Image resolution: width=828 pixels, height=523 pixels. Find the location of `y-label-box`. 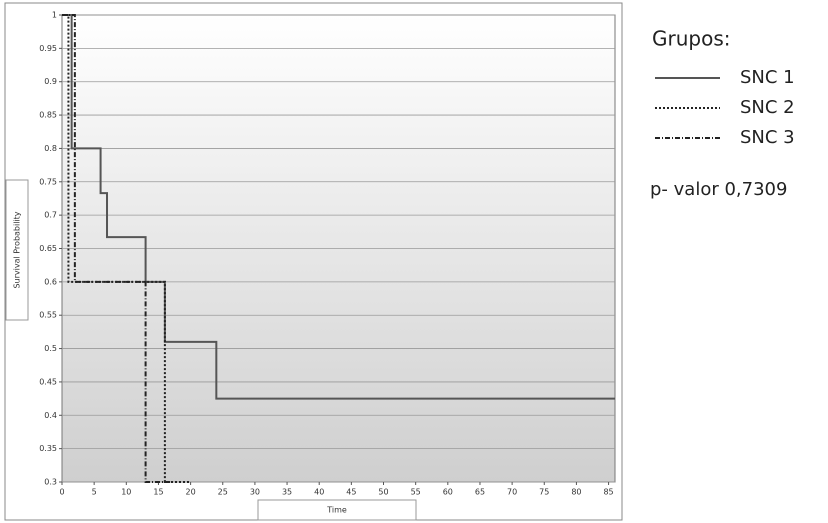

y-label-box is located at coordinates (17, 250).